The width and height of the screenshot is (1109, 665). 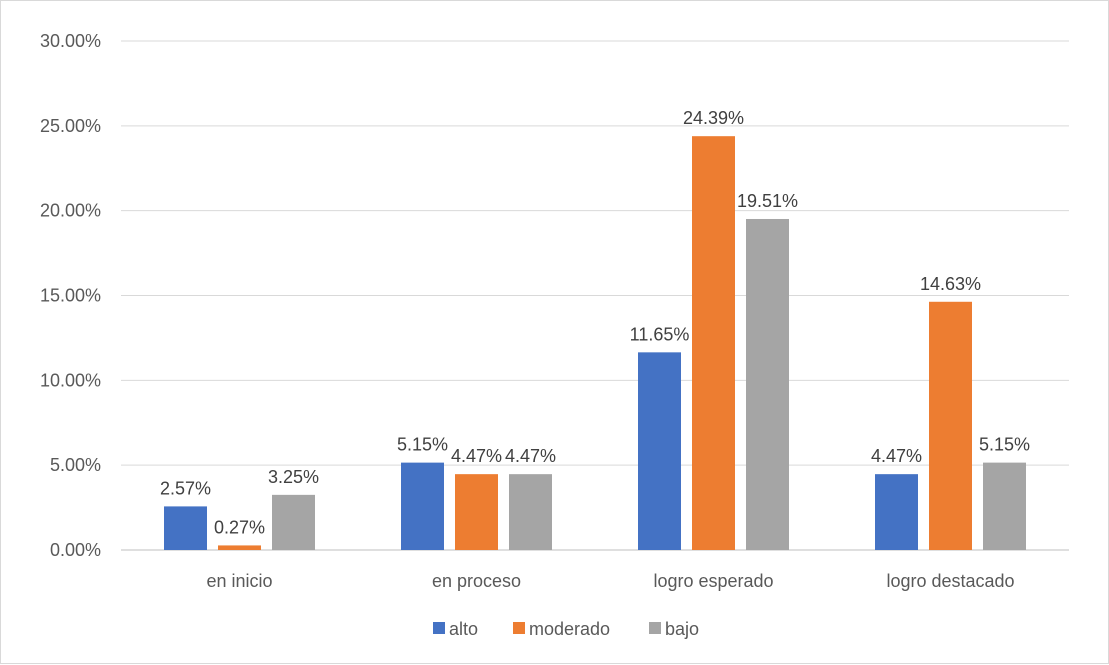 What do you see at coordinates (655, 628) in the screenshot?
I see `legend-swatch-bajo` at bounding box center [655, 628].